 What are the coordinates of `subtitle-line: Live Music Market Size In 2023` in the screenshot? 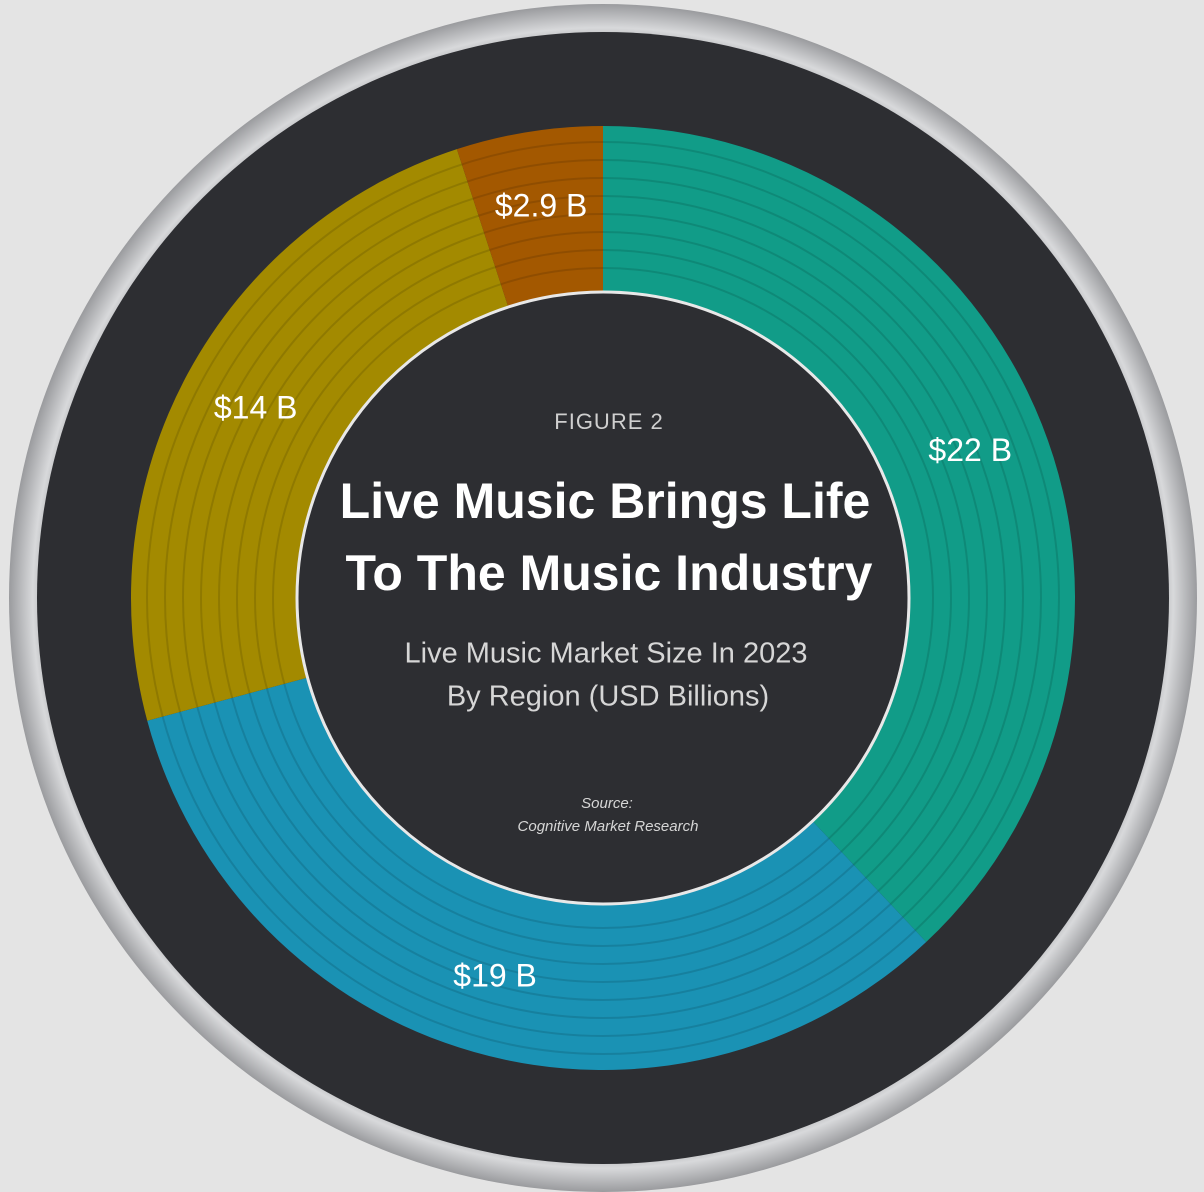 It's located at (606, 654).